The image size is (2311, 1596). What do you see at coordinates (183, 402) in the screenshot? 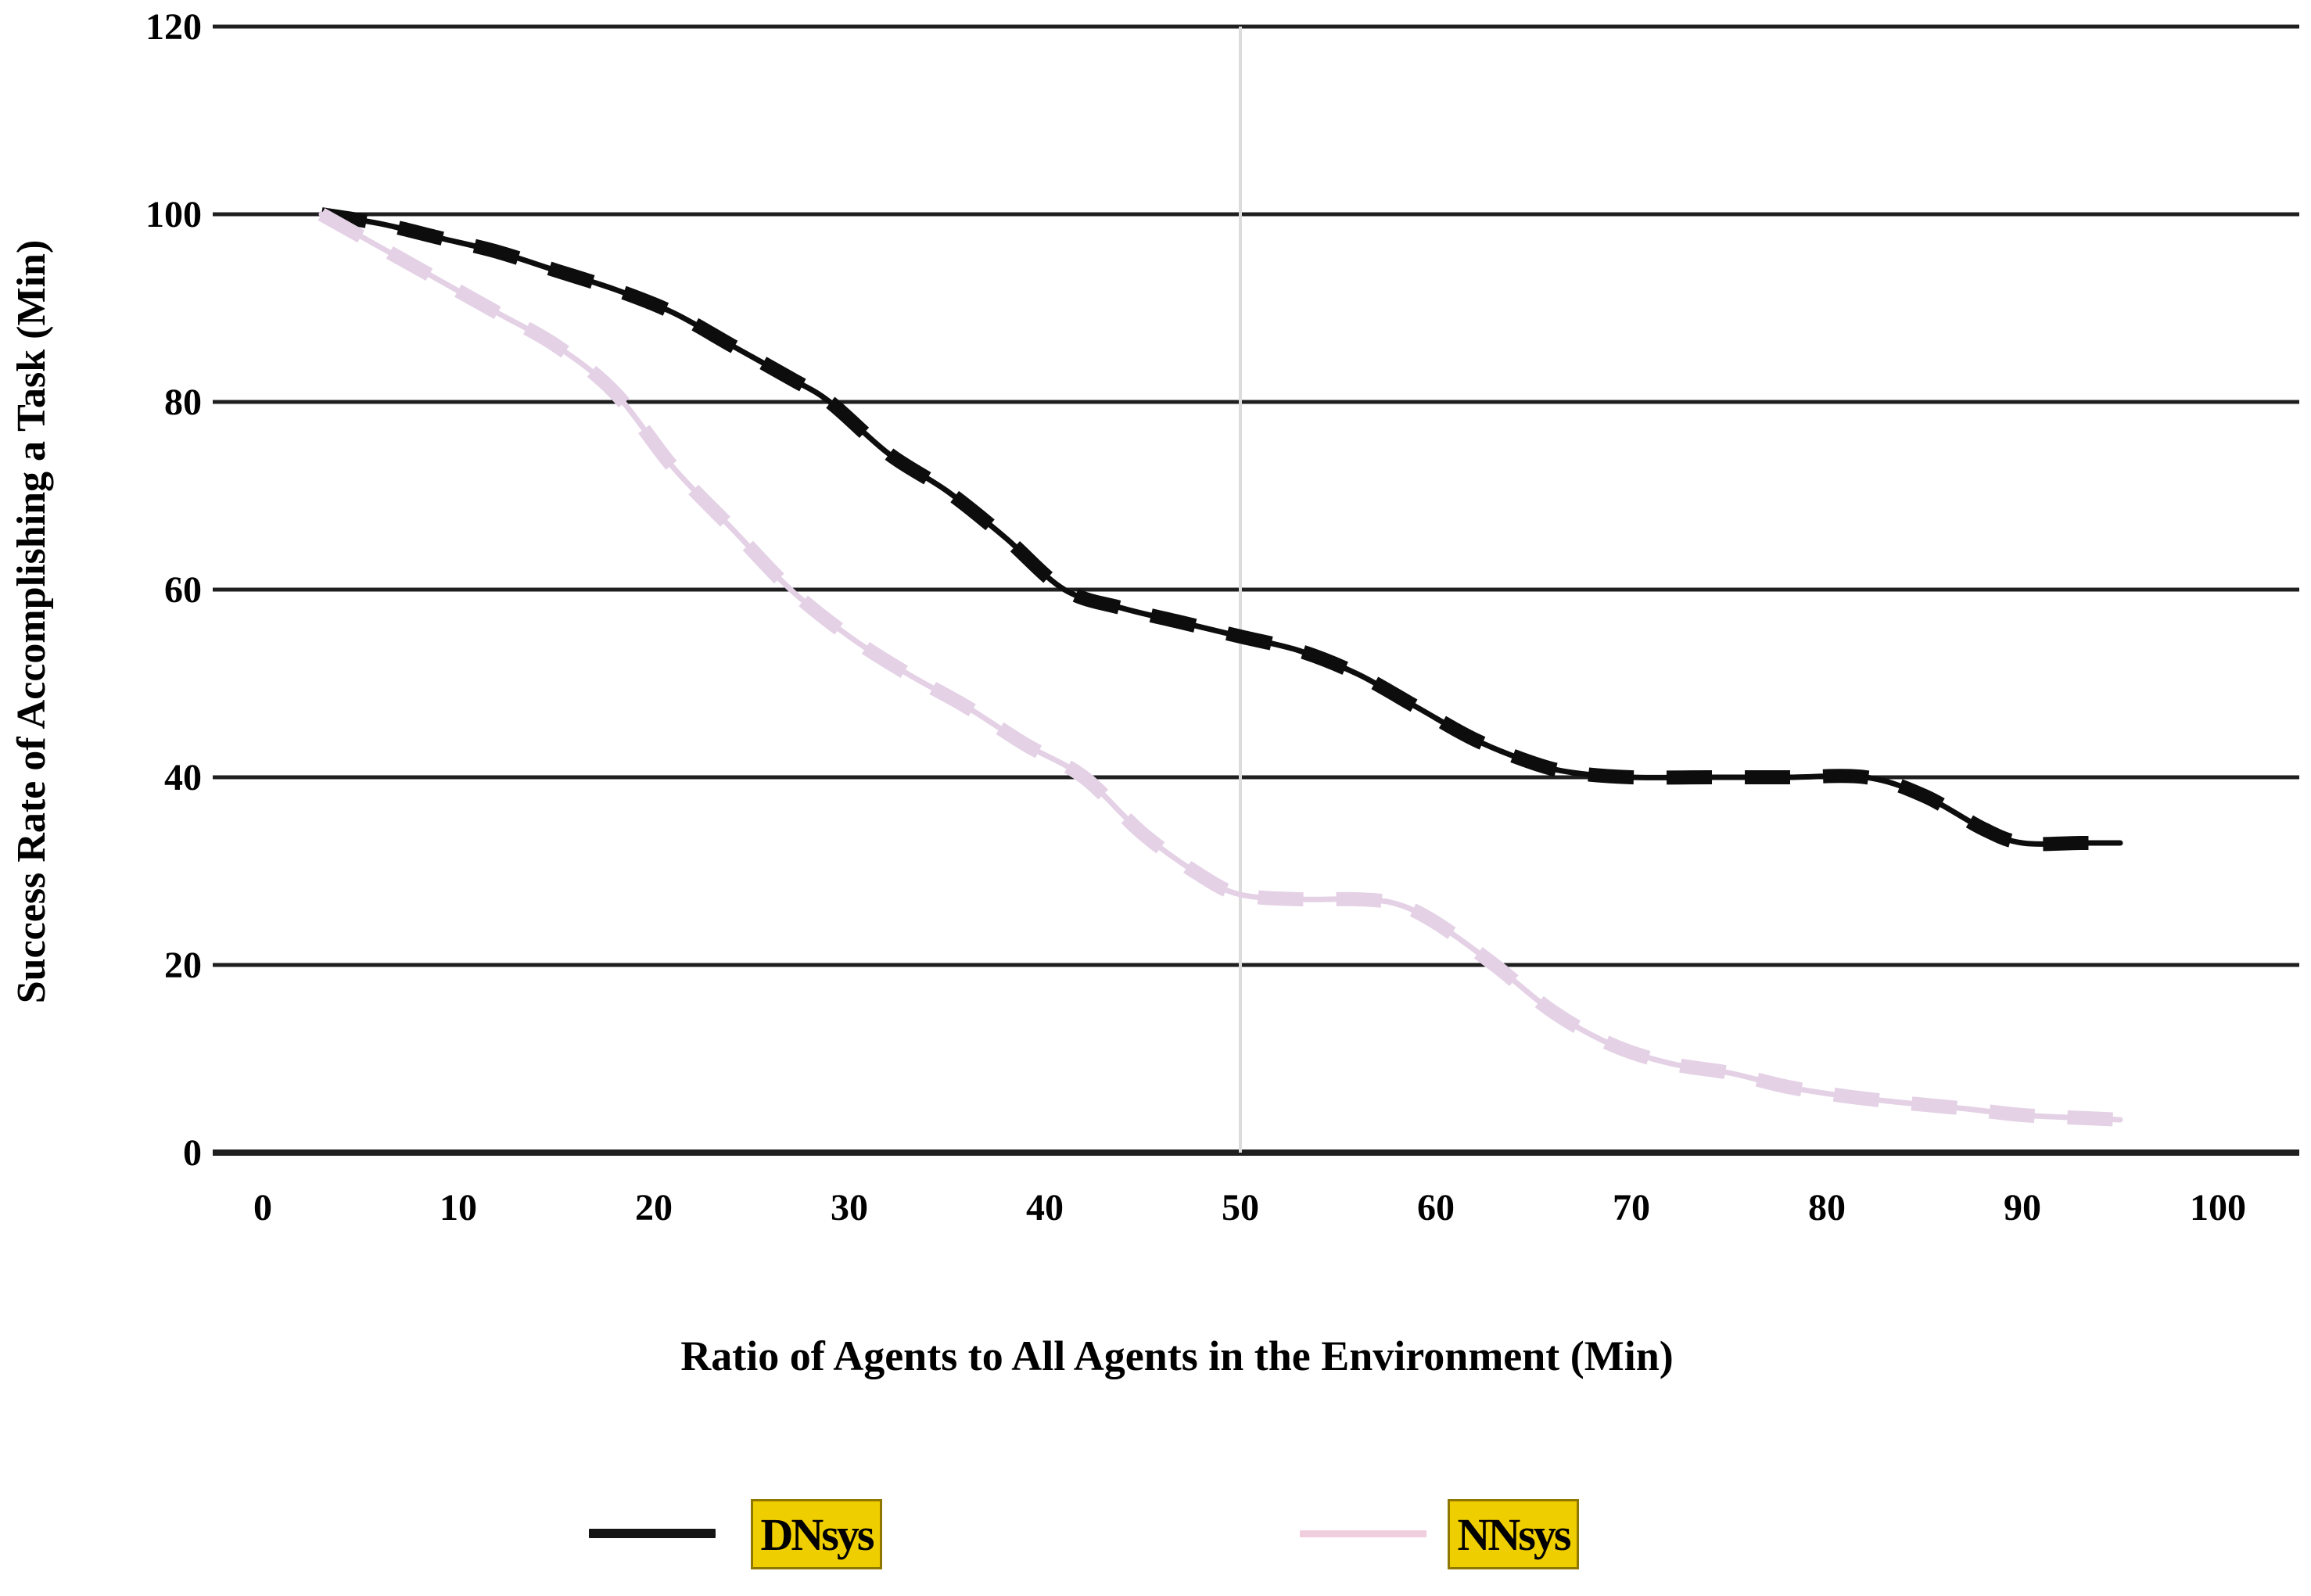
I see `y-tick-label-80: 80` at bounding box center [183, 402].